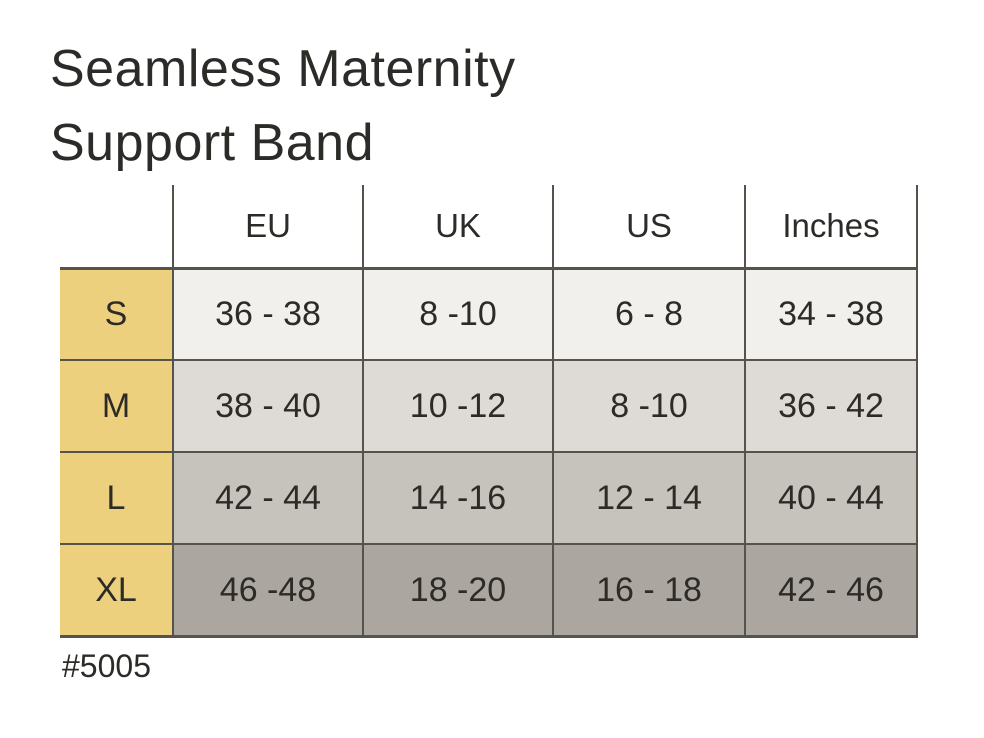  Describe the element at coordinates (459, 226) in the screenshot. I see `header-cell-uk: UK` at that location.